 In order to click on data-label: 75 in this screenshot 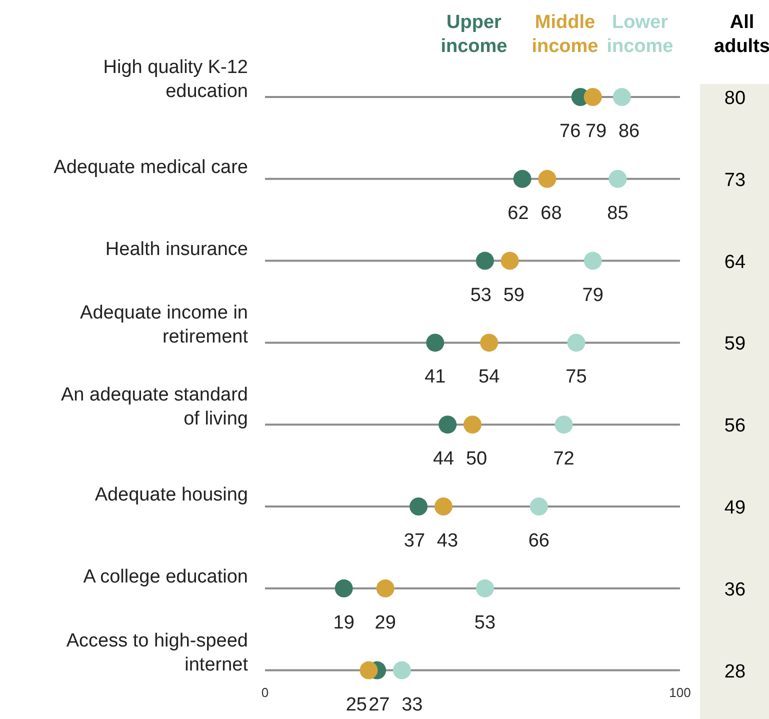, I will do `click(576, 377)`.